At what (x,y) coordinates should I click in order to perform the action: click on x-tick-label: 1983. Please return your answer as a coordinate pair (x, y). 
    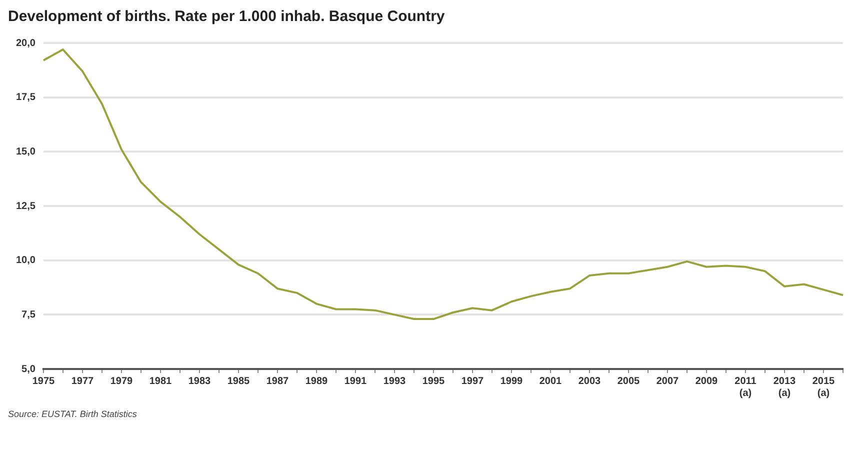
    Looking at the image, I should click on (200, 381).